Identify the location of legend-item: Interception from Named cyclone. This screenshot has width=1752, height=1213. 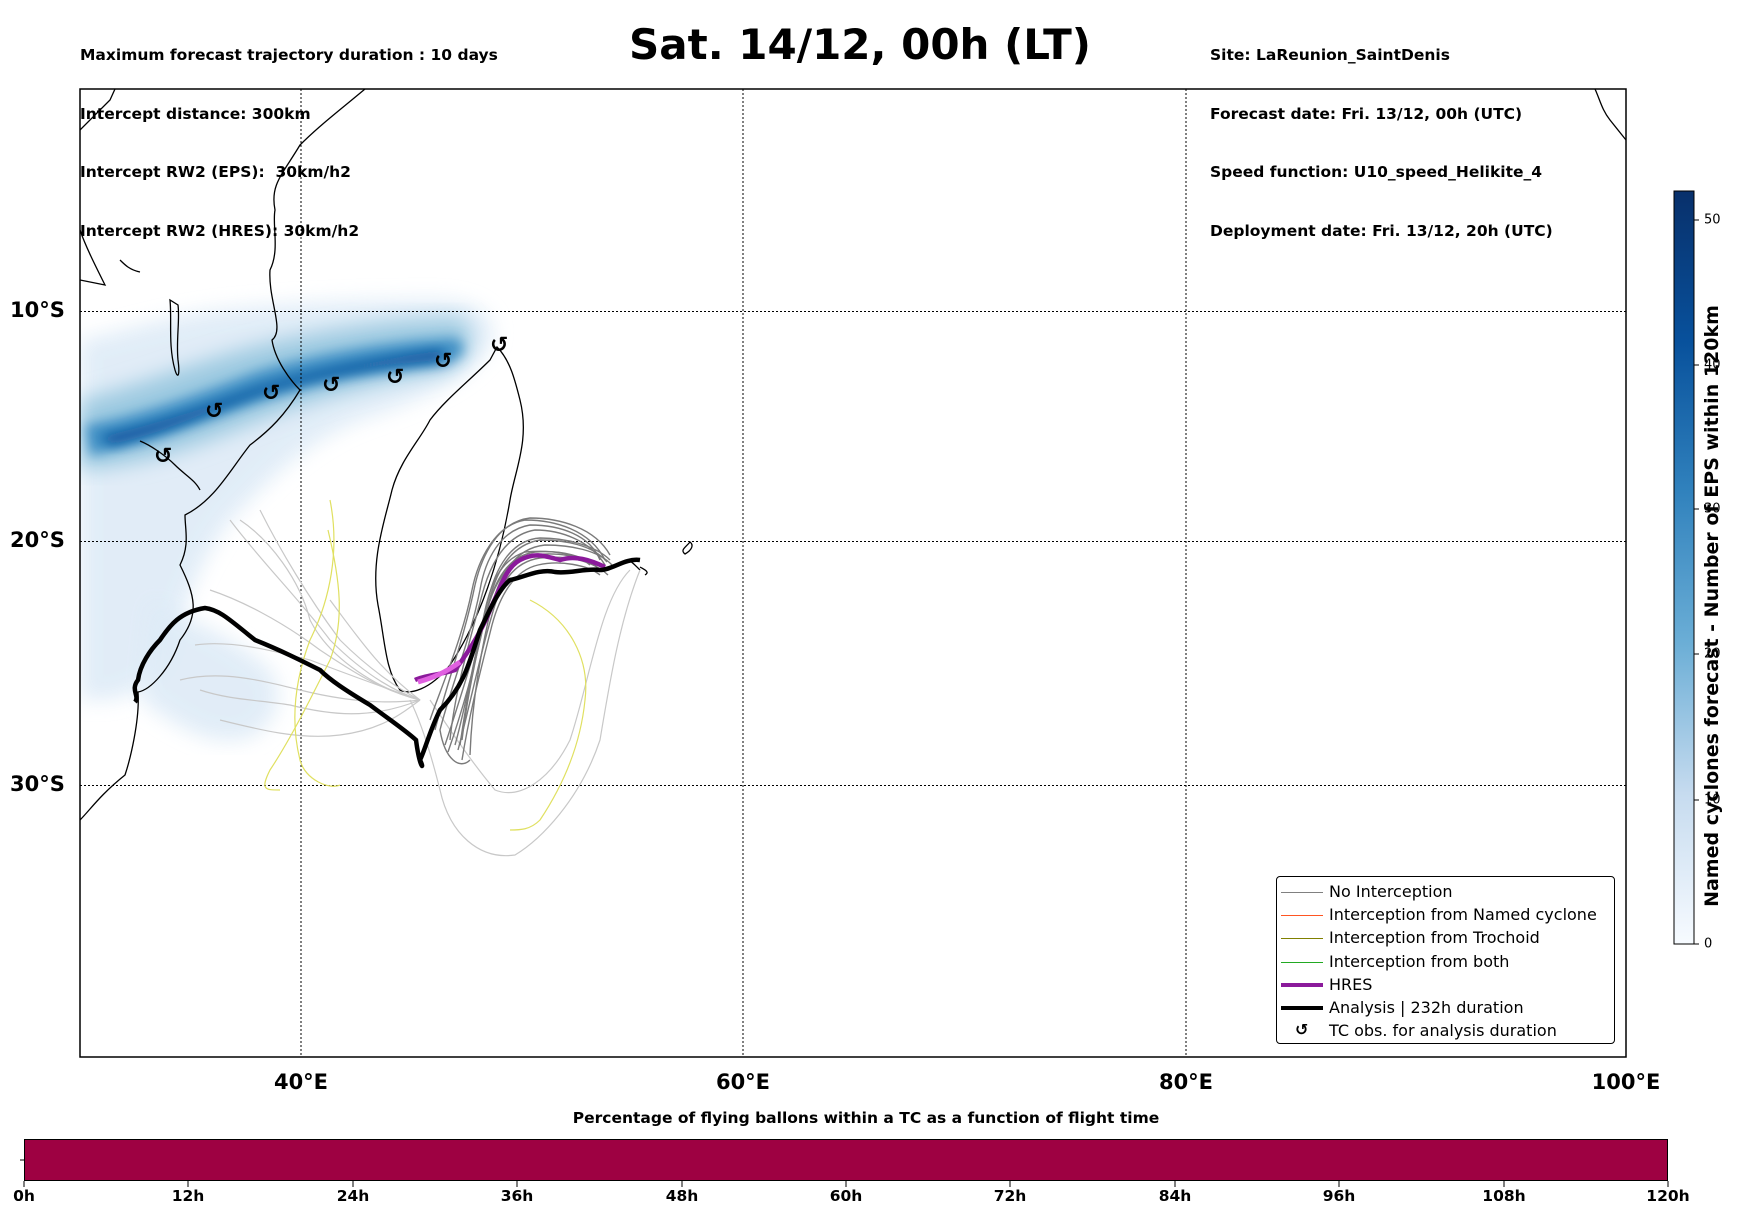
(1445, 915).